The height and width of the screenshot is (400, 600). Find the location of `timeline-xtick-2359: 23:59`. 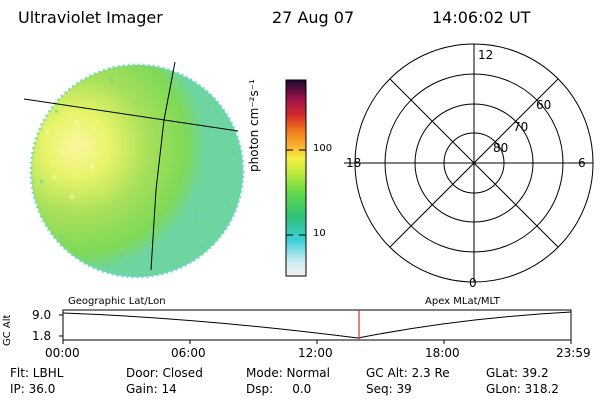

timeline-xtick-2359: 23:59 is located at coordinates (573, 353).